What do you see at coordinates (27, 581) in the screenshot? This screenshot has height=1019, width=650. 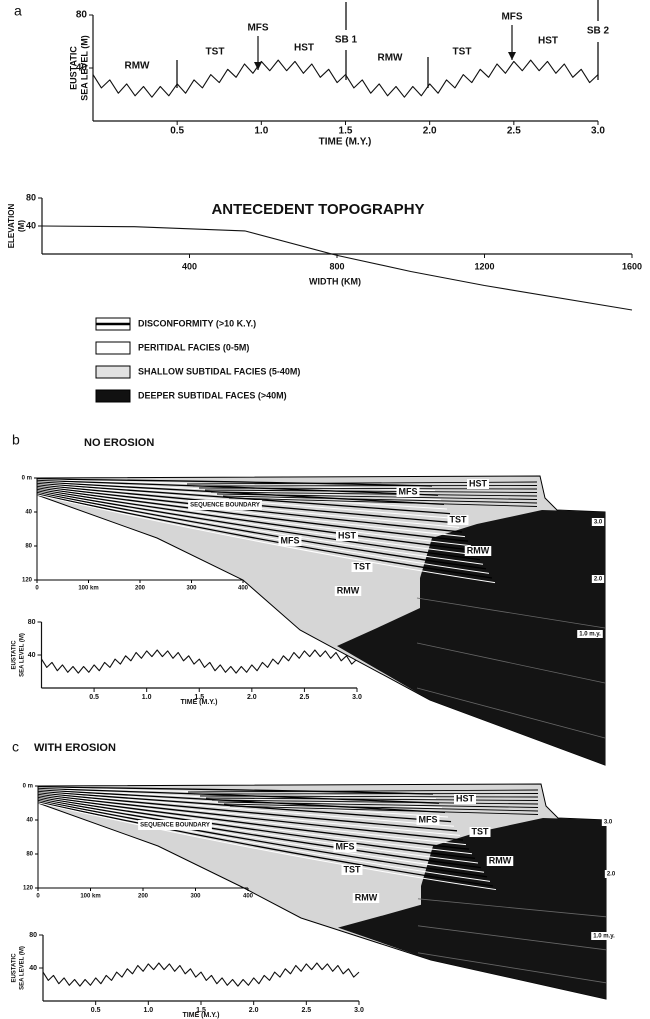 I see `depth-tick-label: 120` at bounding box center [27, 581].